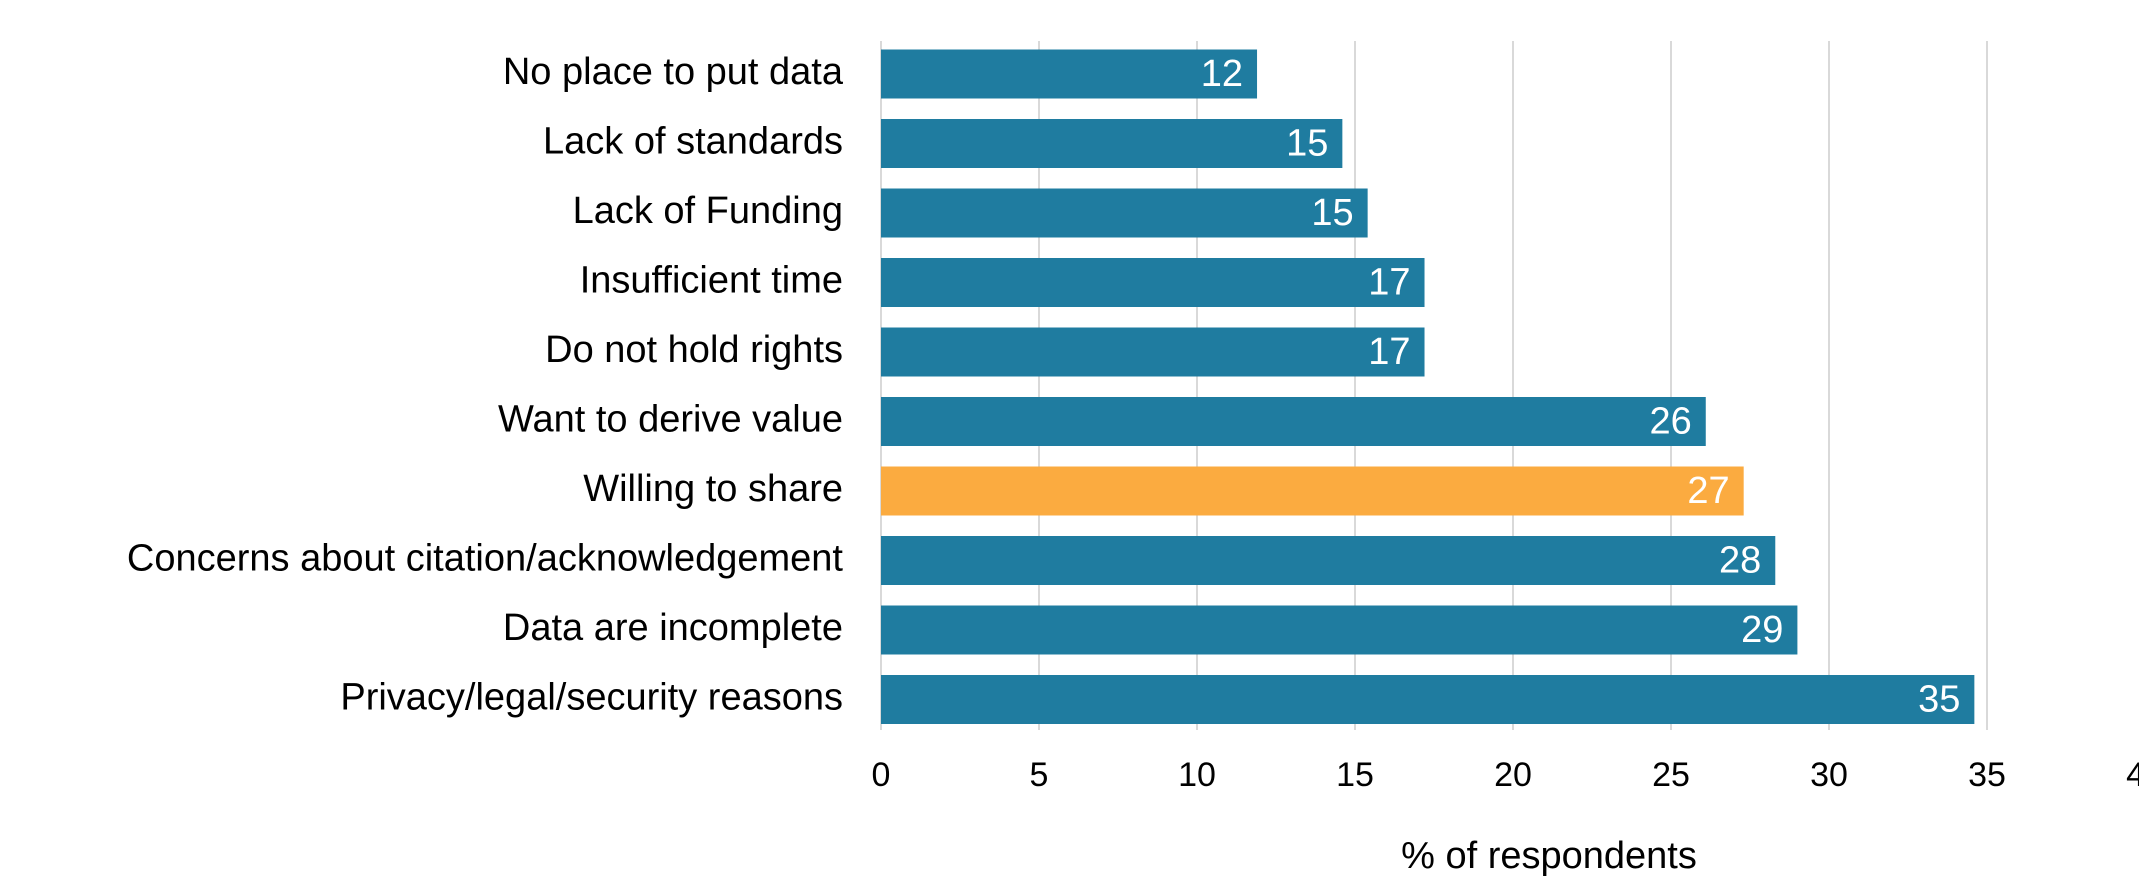 The image size is (2139, 879). What do you see at coordinates (1987, 775) in the screenshot?
I see `x-tick-label: 35` at bounding box center [1987, 775].